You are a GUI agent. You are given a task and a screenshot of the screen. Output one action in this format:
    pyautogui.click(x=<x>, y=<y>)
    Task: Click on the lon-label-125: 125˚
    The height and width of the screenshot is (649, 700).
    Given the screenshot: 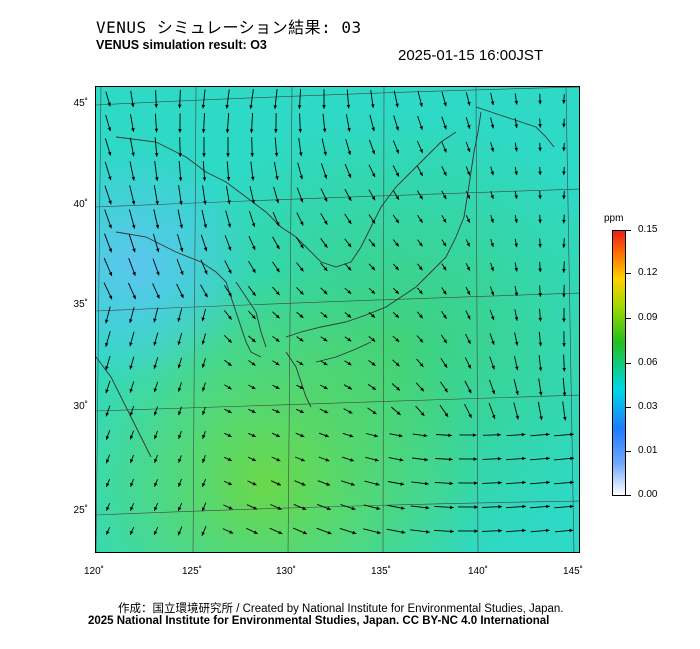 What is the action you would take?
    pyautogui.click(x=191, y=571)
    